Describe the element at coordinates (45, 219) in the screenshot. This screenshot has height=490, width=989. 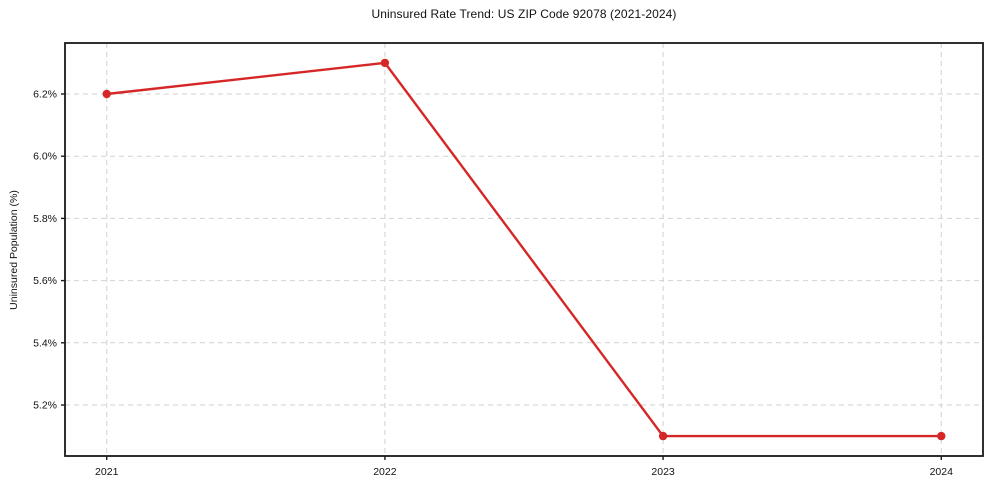
I see `y-tick-label: 5.8%` at that location.